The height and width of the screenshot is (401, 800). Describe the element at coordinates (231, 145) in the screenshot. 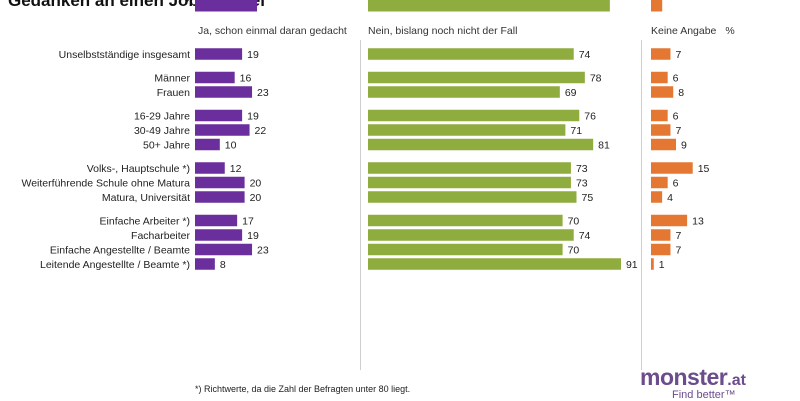

I see `data-label-yes: 10` at that location.